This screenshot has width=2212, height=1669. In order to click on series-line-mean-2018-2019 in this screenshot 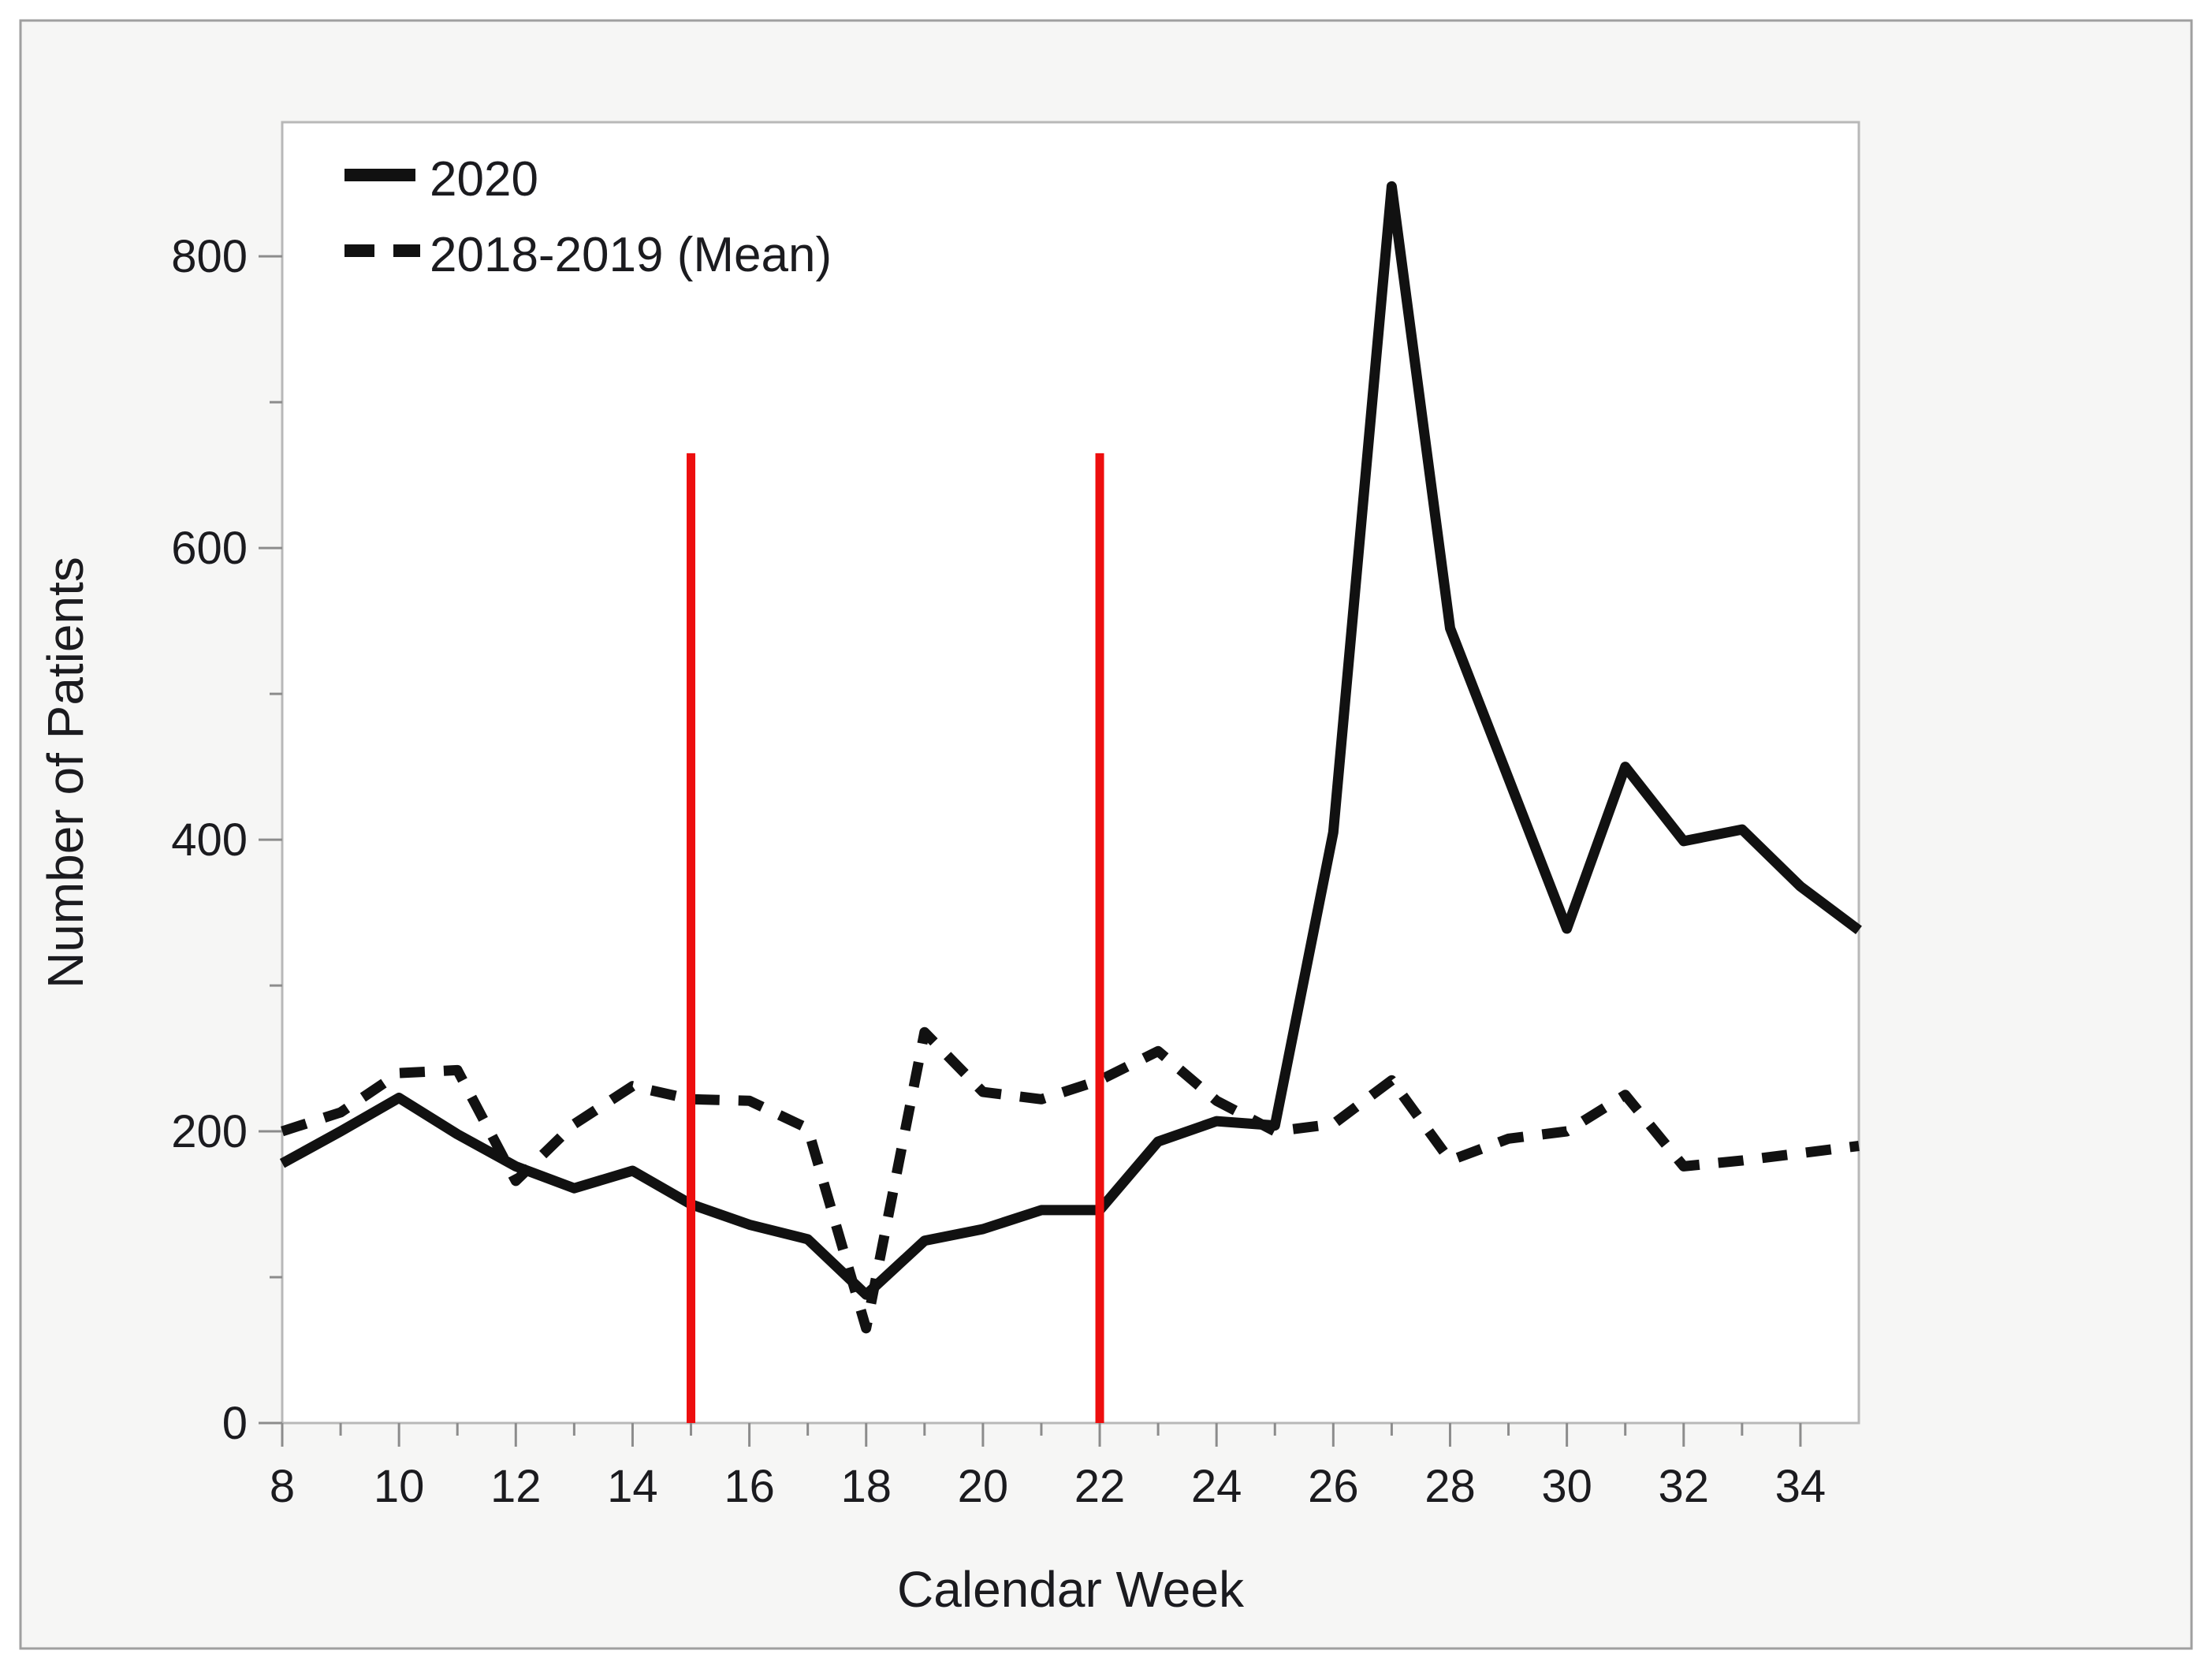, I will do `click(1070, 1180)`.